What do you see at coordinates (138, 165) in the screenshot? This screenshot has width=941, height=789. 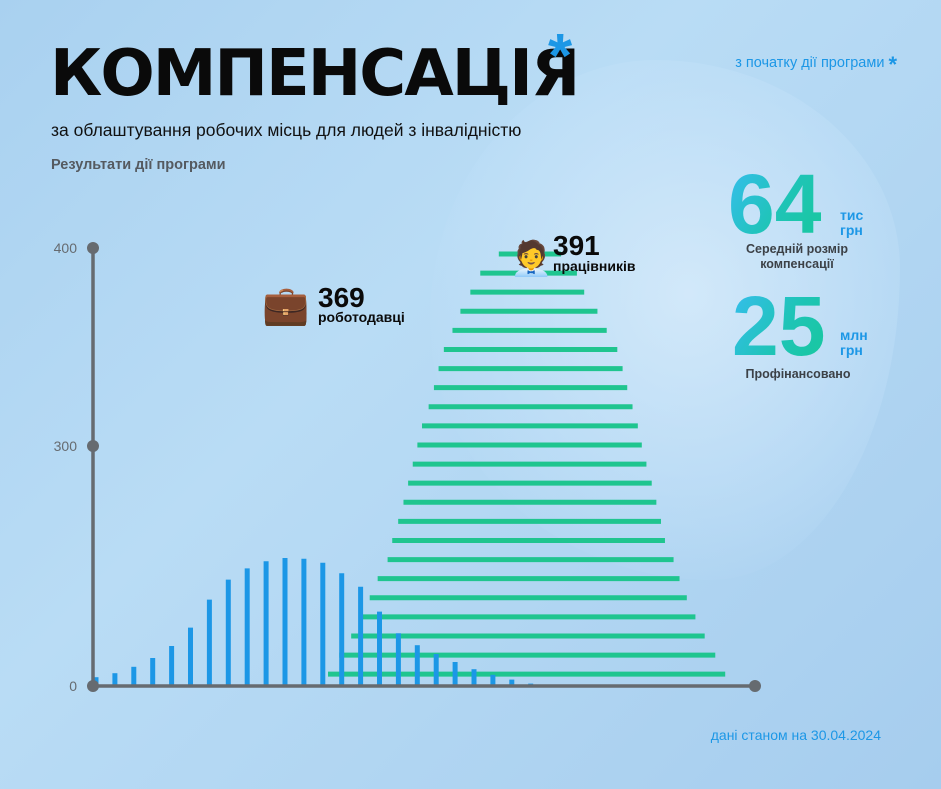 I see `results-label: Результати дії програми` at bounding box center [138, 165].